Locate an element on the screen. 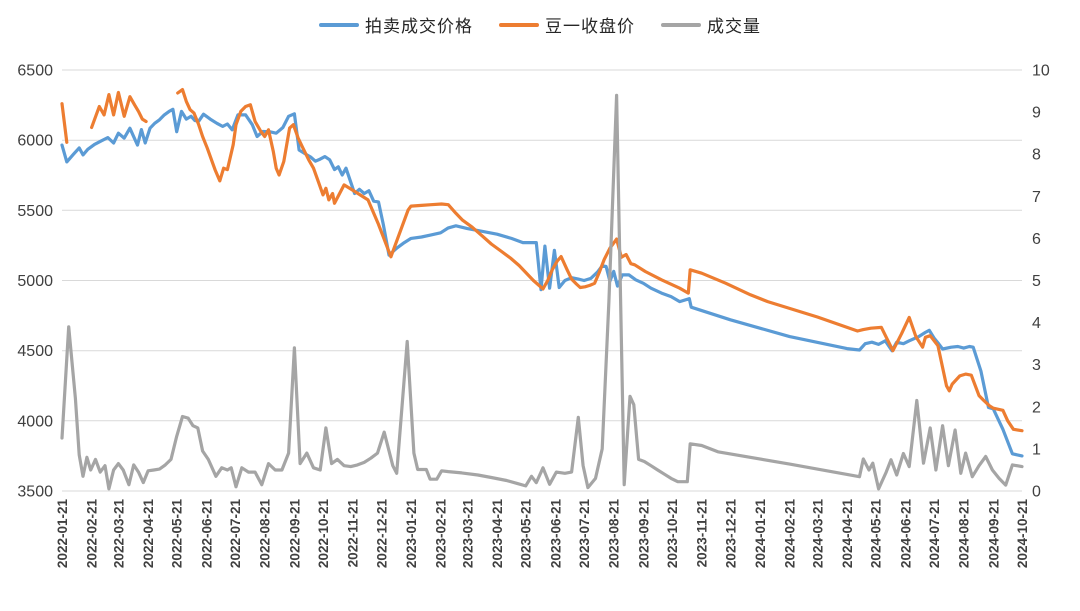  svg-text: 2023-10-21 is located at coordinates (672, 534).